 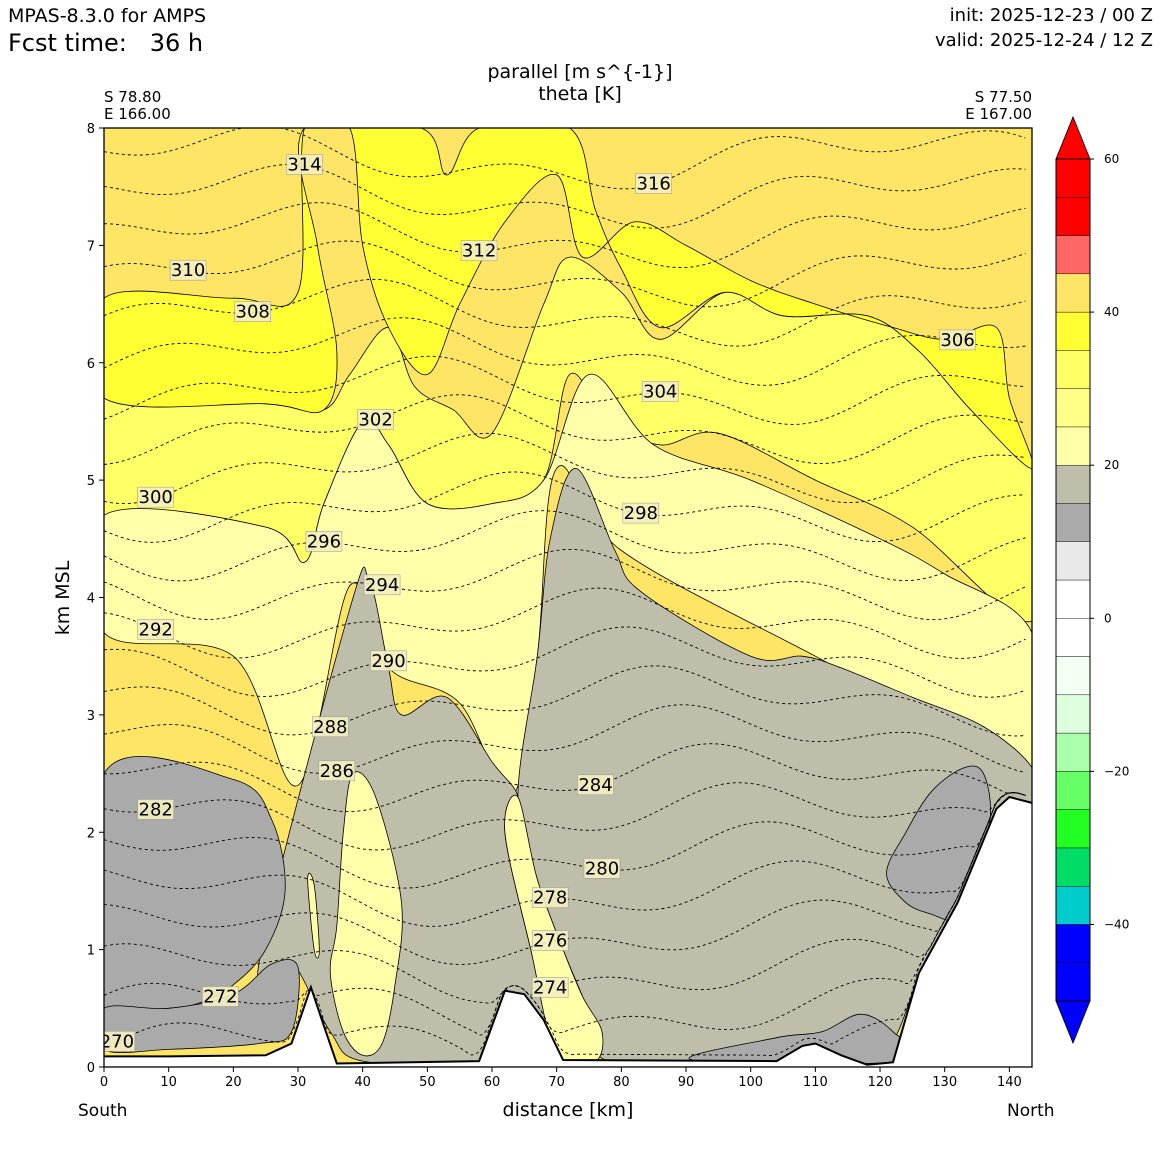 I want to click on x-tick-label: 80, so click(x=621, y=1082).